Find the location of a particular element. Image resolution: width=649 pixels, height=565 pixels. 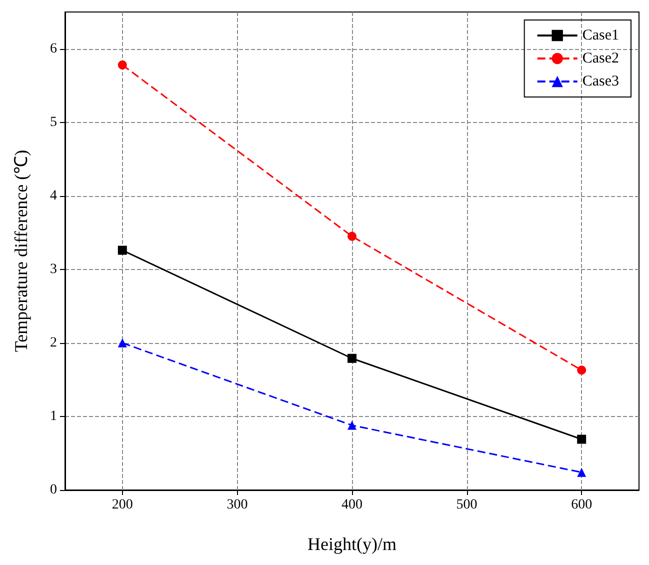

y-tick-label: 4 is located at coordinates (53, 196).